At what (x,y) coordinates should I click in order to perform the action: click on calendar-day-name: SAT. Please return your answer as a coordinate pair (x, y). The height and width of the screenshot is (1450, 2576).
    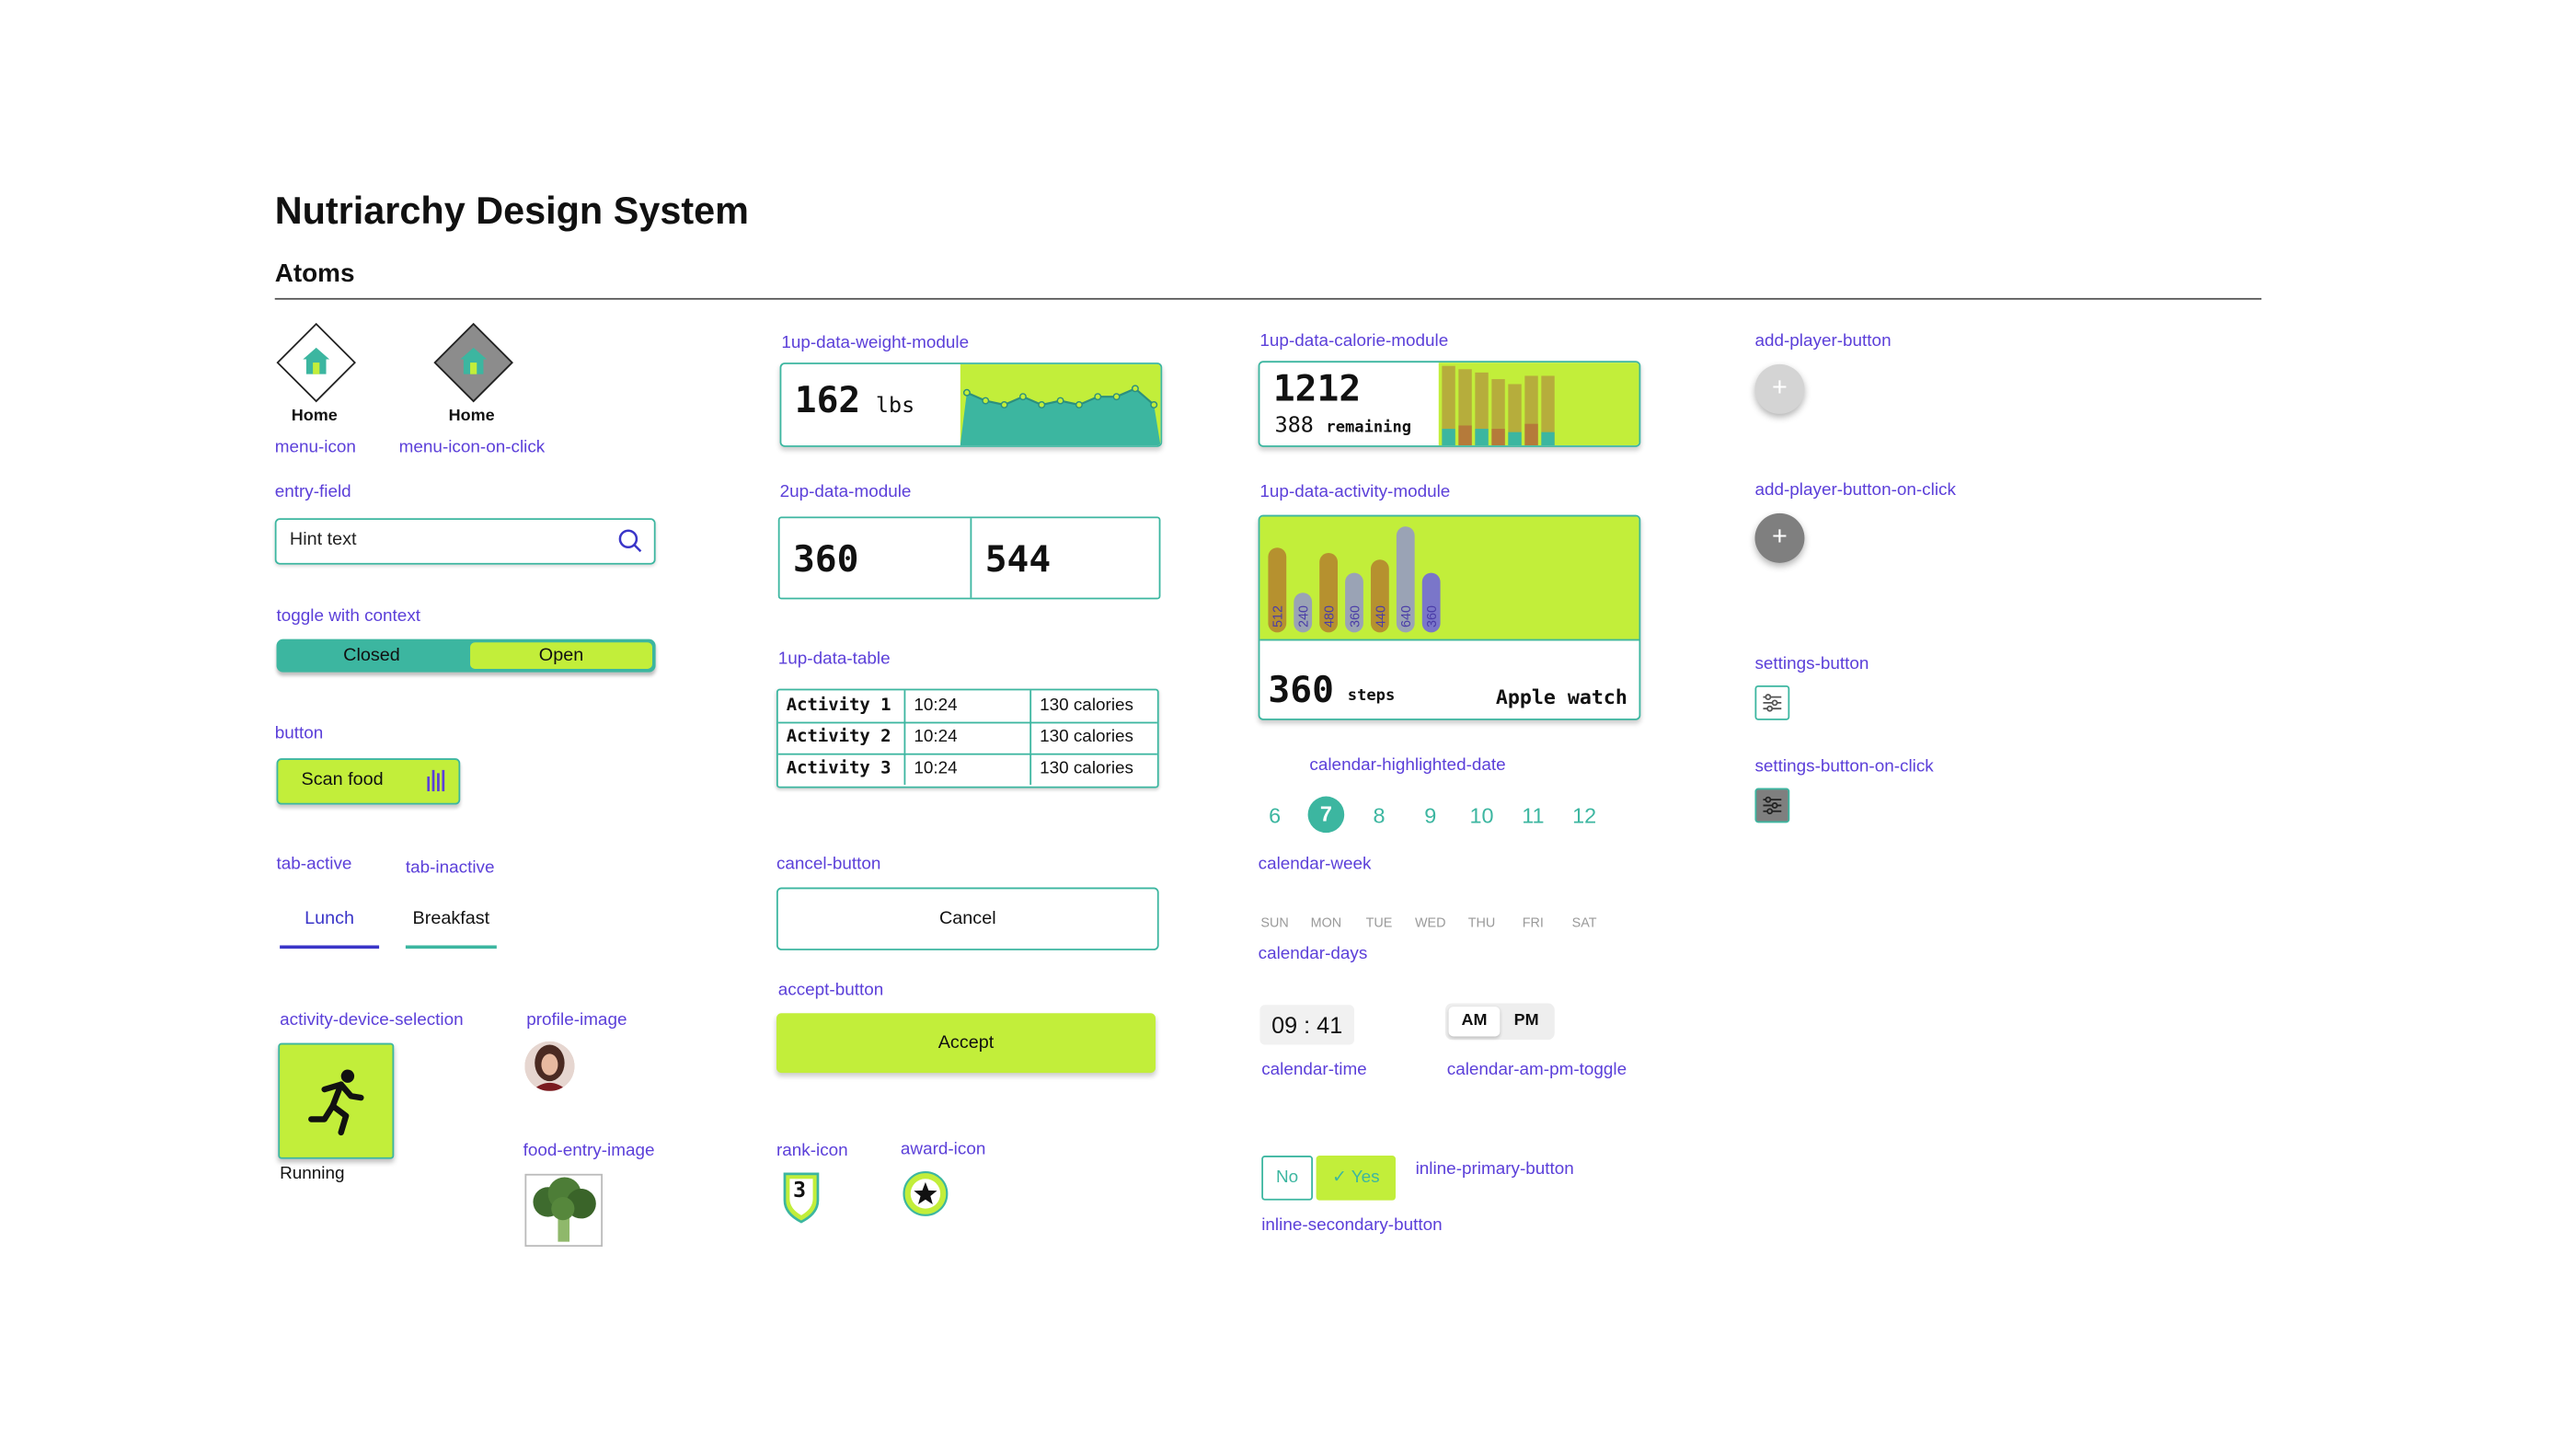
    Looking at the image, I should click on (1584, 923).